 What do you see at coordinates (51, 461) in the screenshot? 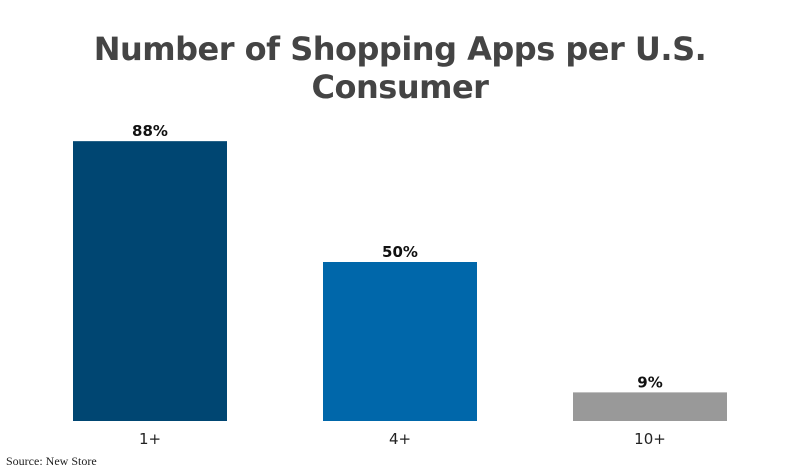
I see `source-note: Source: New Store` at bounding box center [51, 461].